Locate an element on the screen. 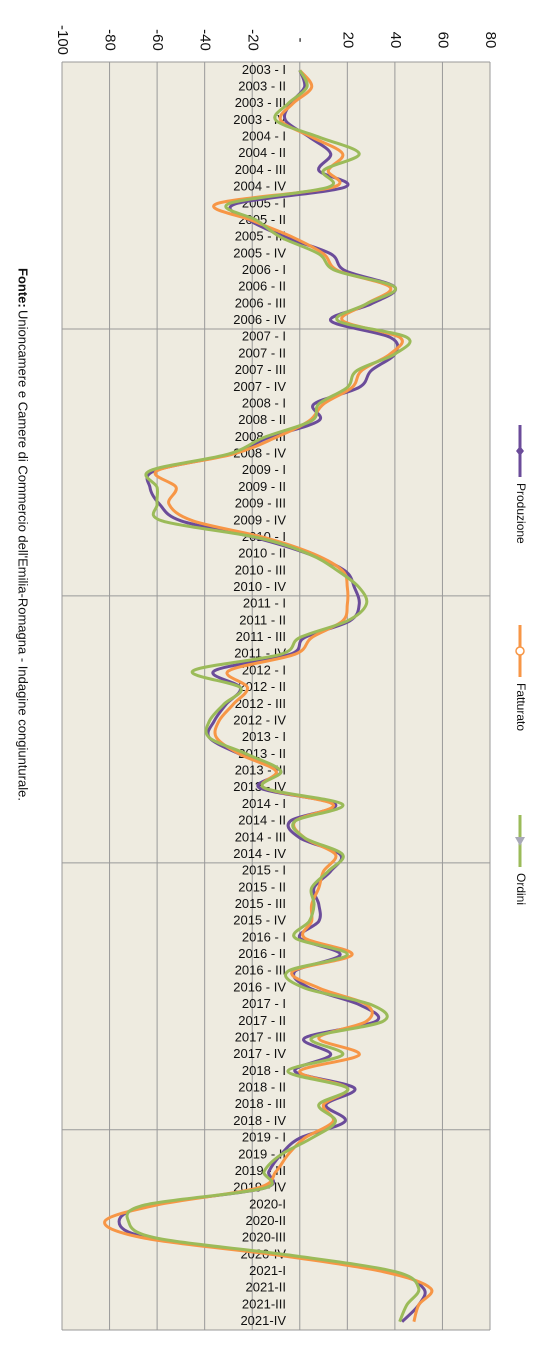 The height and width of the screenshot is (1357, 539). y-tick-label: -40 is located at coordinates (205, 40).